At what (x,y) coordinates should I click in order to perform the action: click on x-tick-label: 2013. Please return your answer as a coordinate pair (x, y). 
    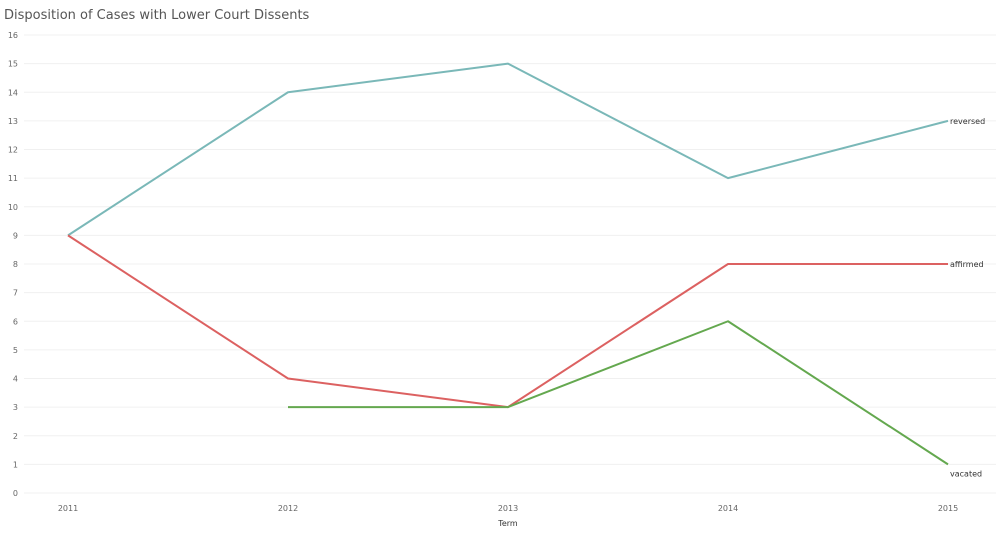
    Looking at the image, I should click on (508, 508).